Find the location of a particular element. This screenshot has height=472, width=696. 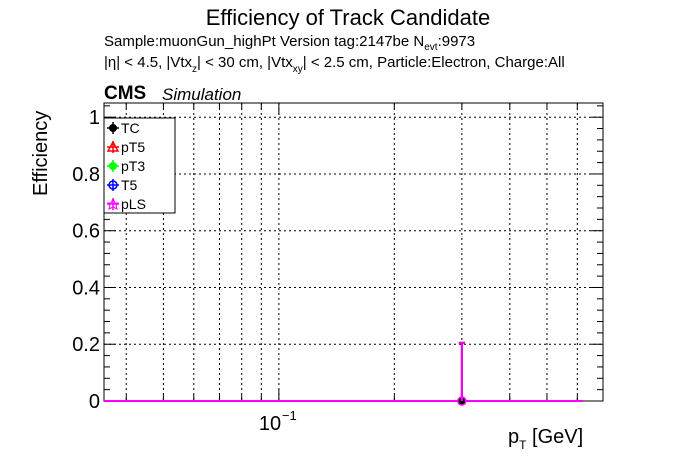

x-axis-label: pT [GeV] is located at coordinates (545, 439).